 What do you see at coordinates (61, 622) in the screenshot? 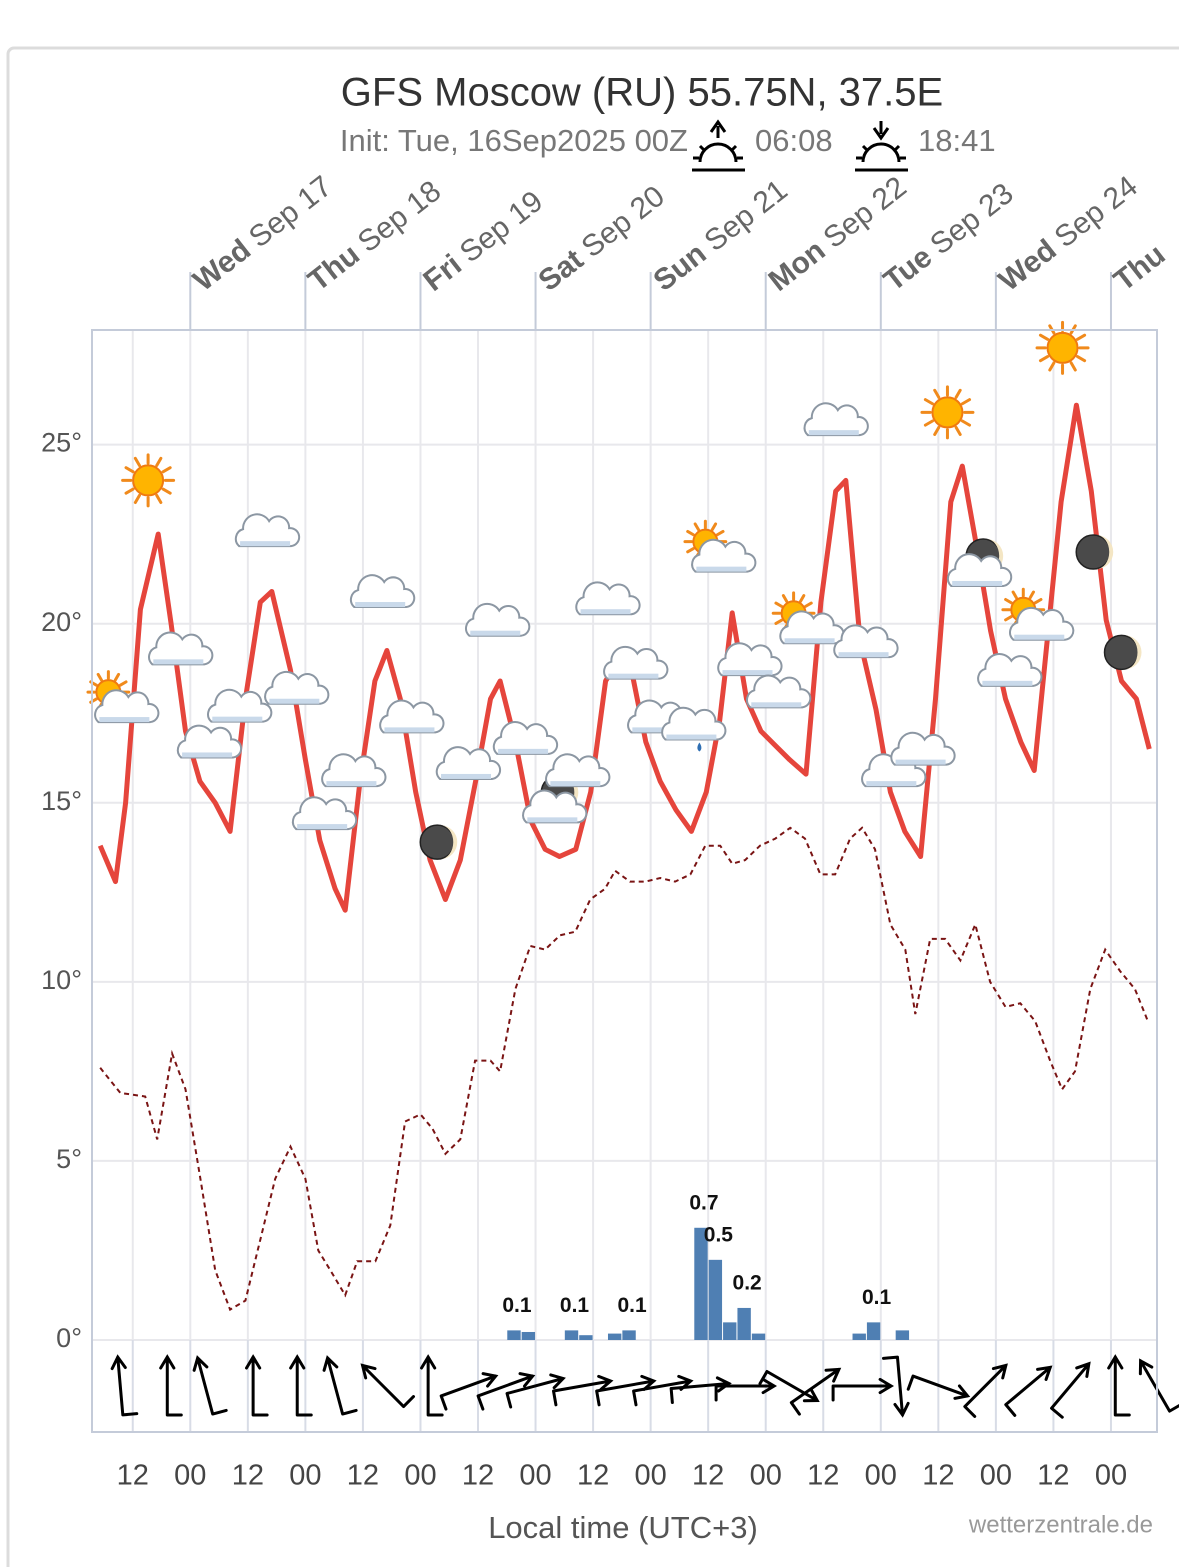
I see `y-tick-label: 20°` at bounding box center [61, 622].